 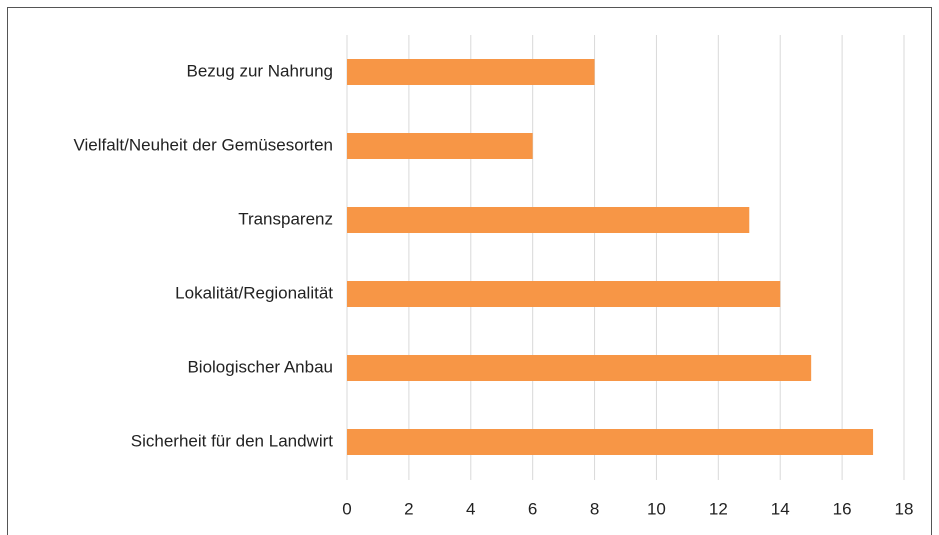 What do you see at coordinates (594, 508) in the screenshot?
I see `x-tick-label: 8` at bounding box center [594, 508].